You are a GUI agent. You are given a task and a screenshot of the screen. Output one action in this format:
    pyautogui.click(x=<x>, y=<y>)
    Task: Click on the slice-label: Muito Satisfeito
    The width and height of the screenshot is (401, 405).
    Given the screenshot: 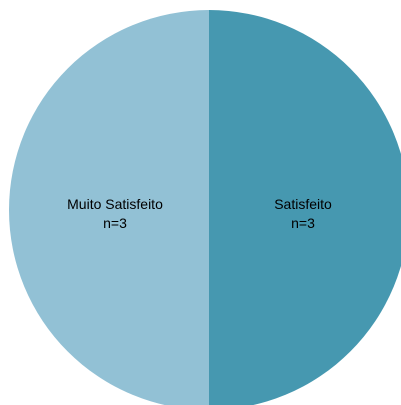 What is the action you would take?
    pyautogui.click(x=115, y=204)
    